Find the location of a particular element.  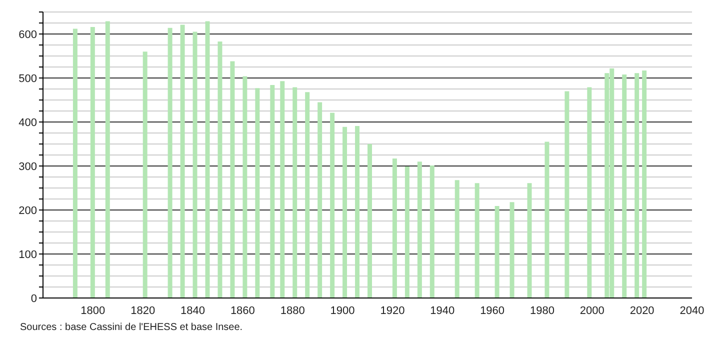

x-tick-label: 1860 is located at coordinates (242, 310).